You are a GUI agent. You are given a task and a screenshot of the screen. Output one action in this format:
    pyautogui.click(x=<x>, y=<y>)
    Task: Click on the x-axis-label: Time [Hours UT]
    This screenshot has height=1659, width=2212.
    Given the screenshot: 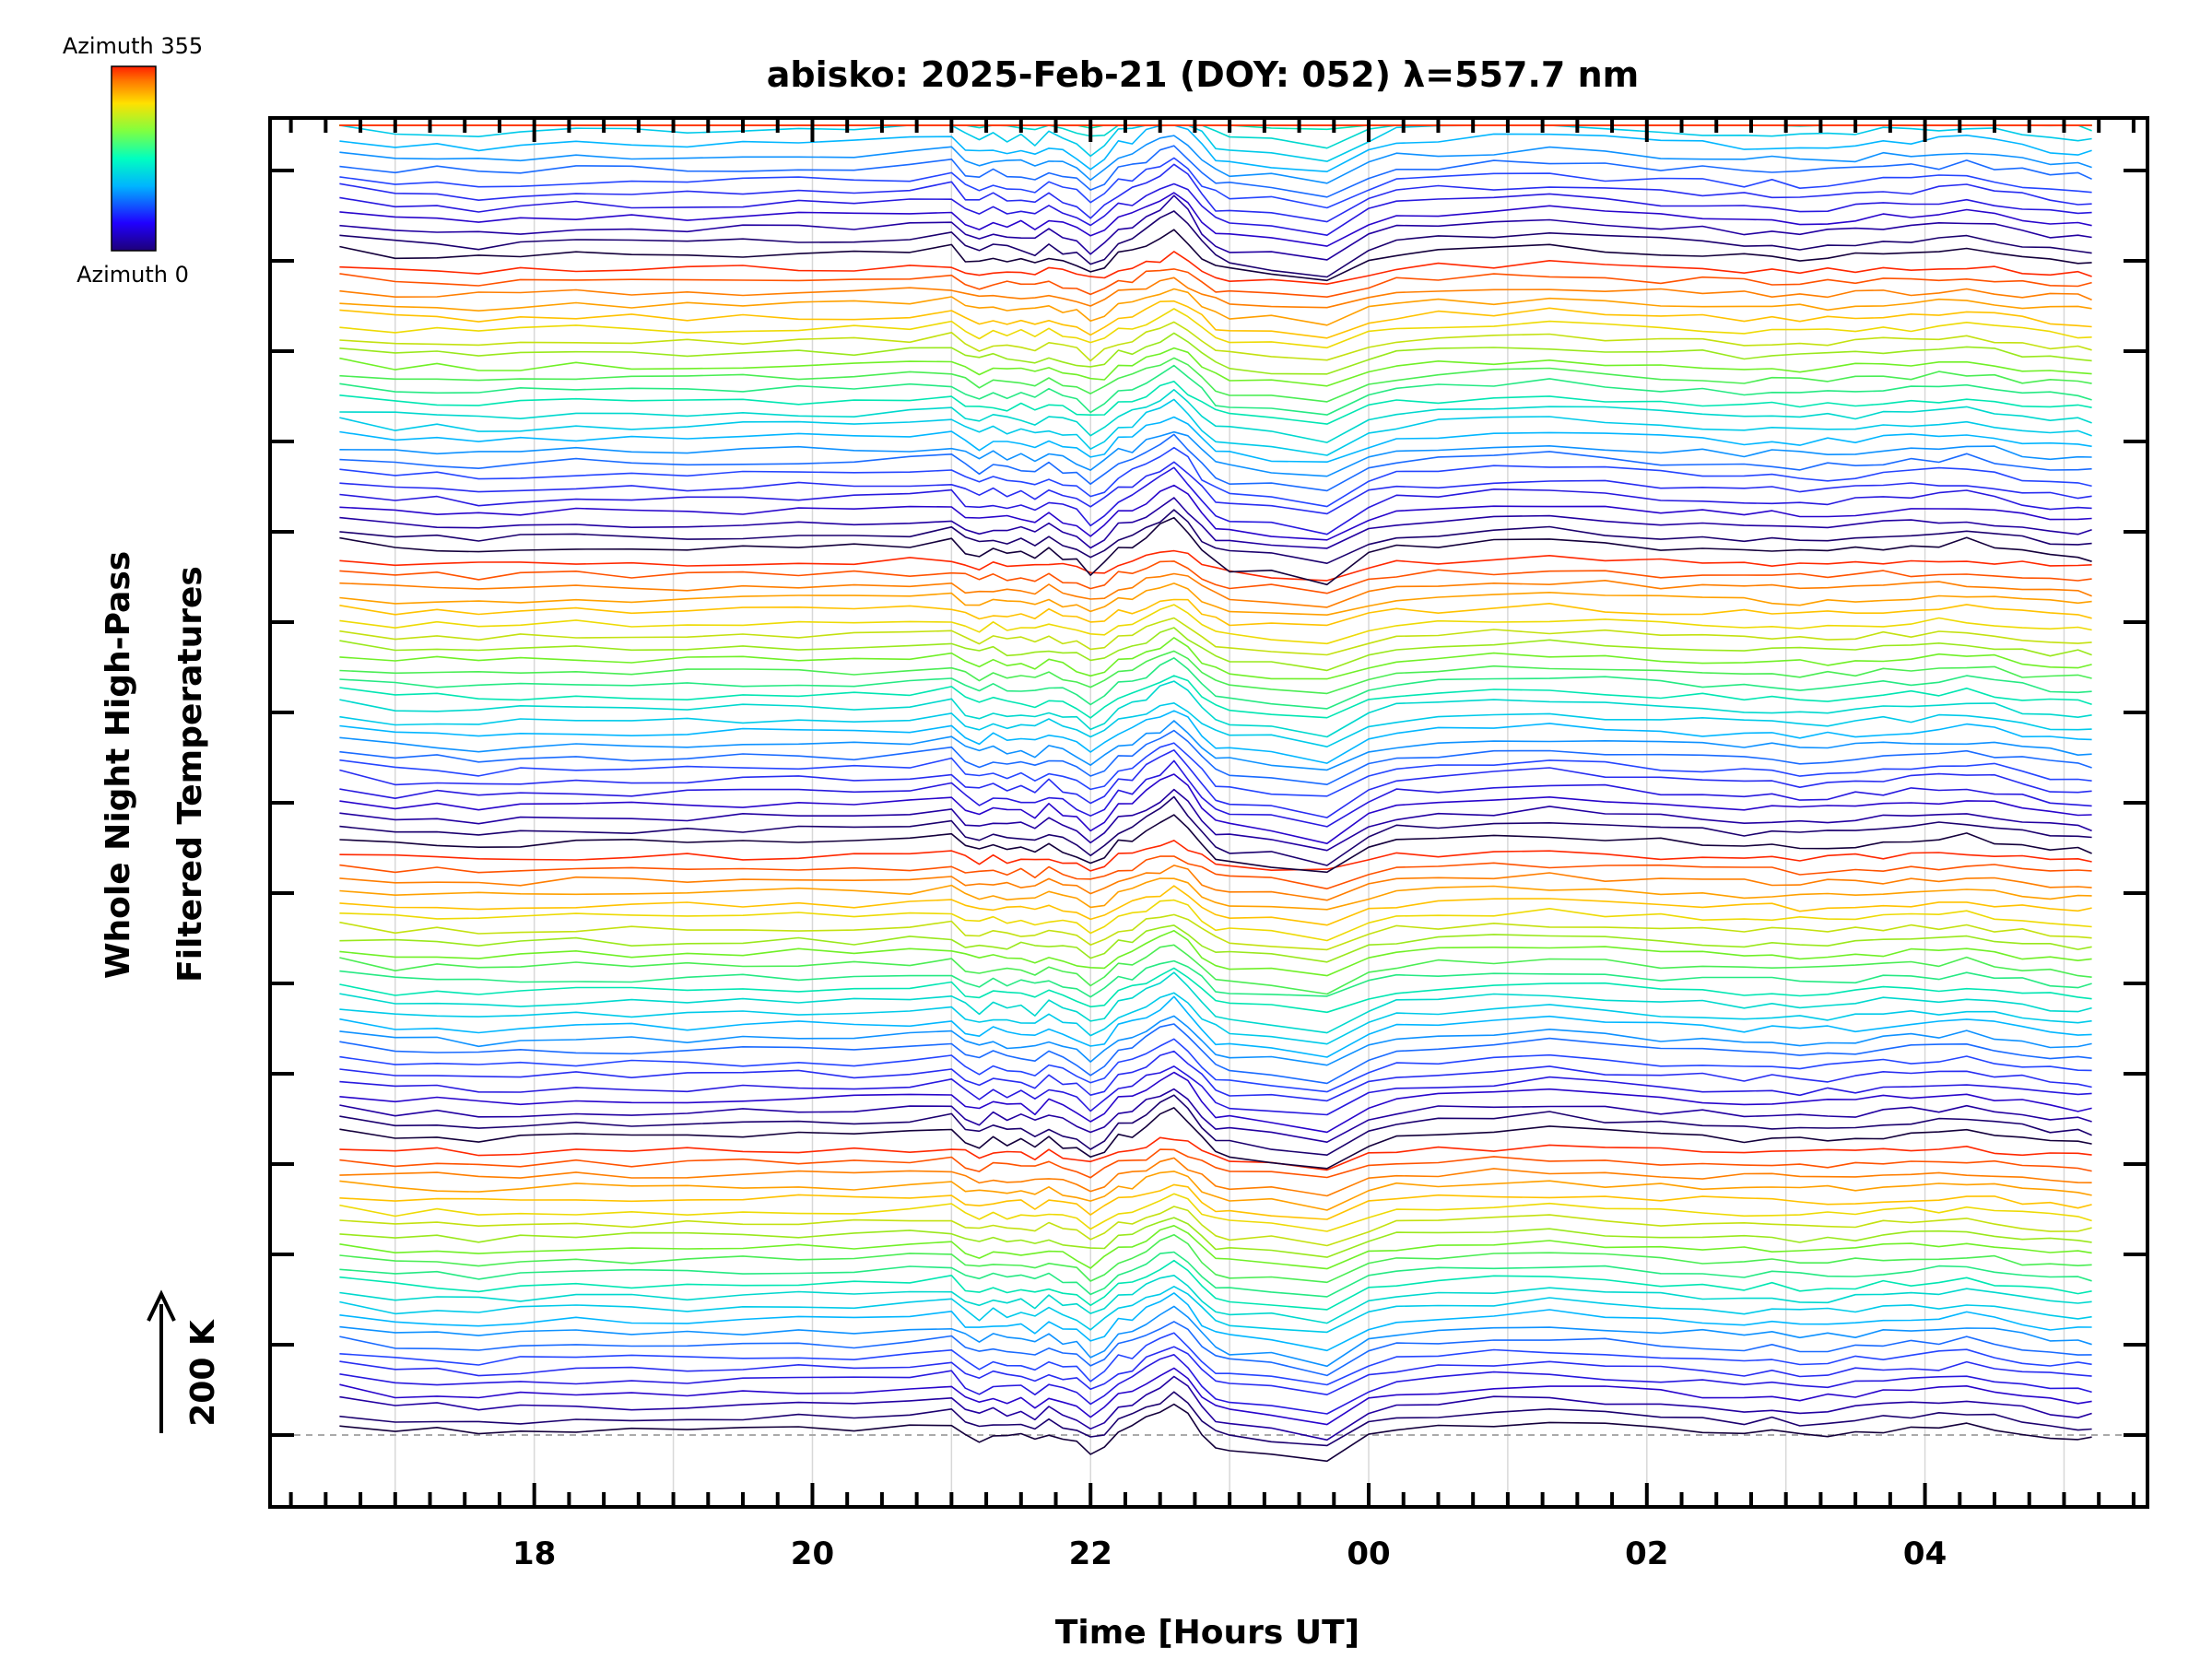 What is the action you would take?
    pyautogui.click(x=1207, y=1633)
    